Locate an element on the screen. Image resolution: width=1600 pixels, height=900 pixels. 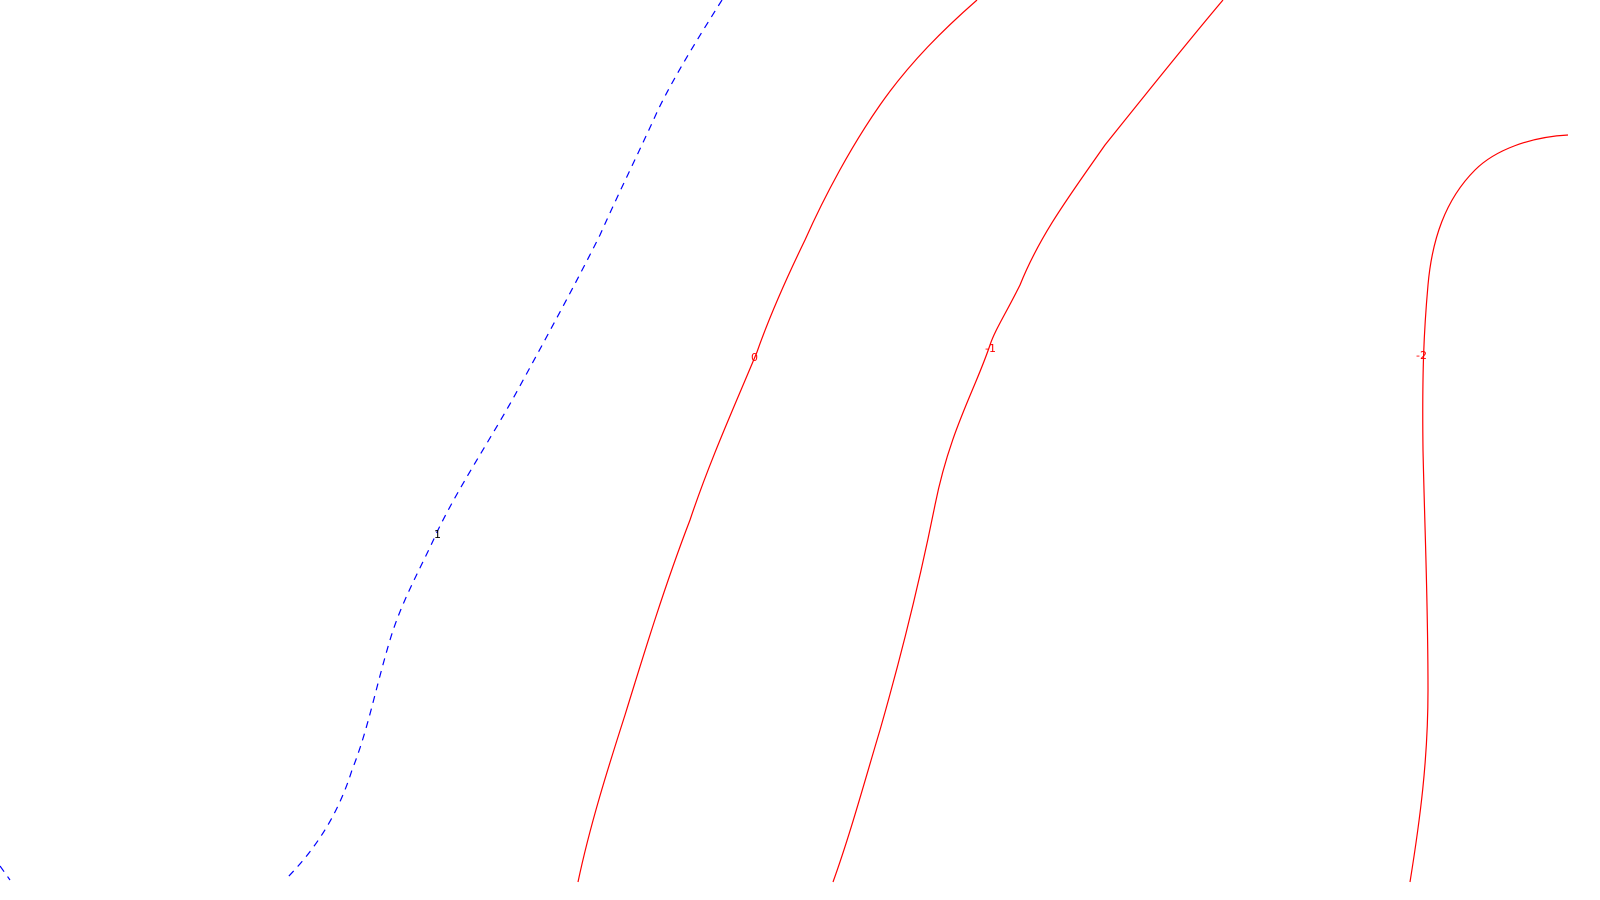
contour-line-minus2 is located at coordinates (1489, 508).